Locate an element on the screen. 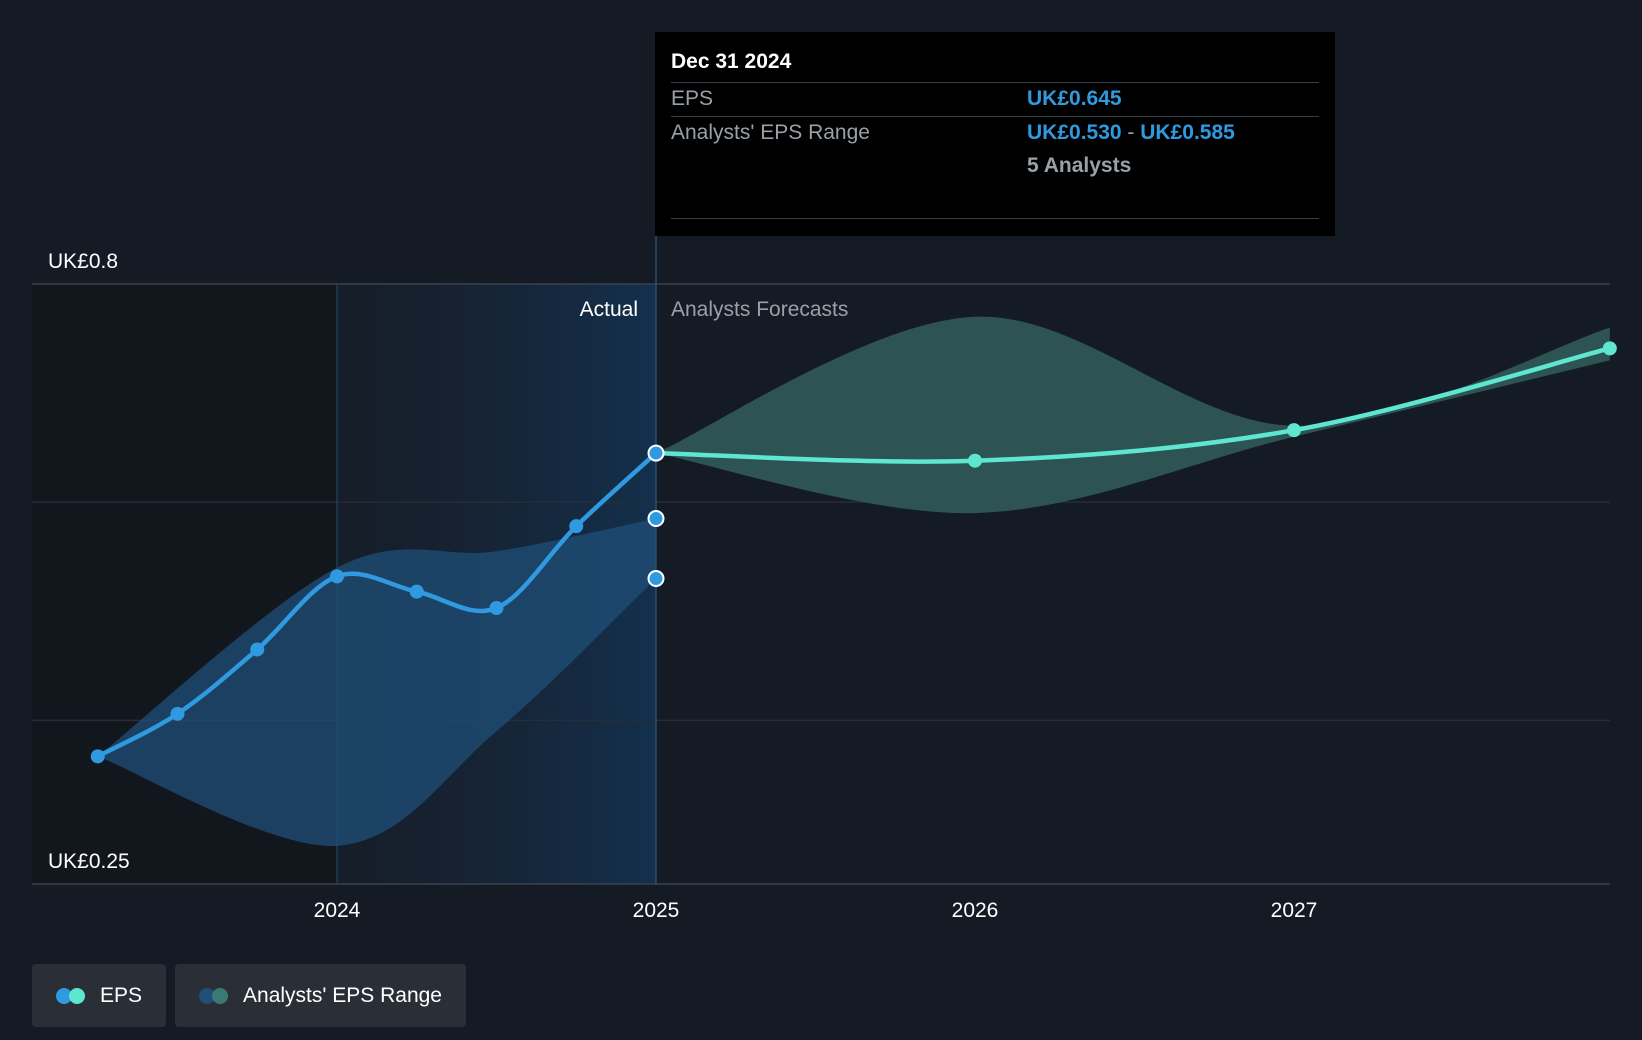  tooltip-eps-value: UK£0.645 is located at coordinates (1074, 98).